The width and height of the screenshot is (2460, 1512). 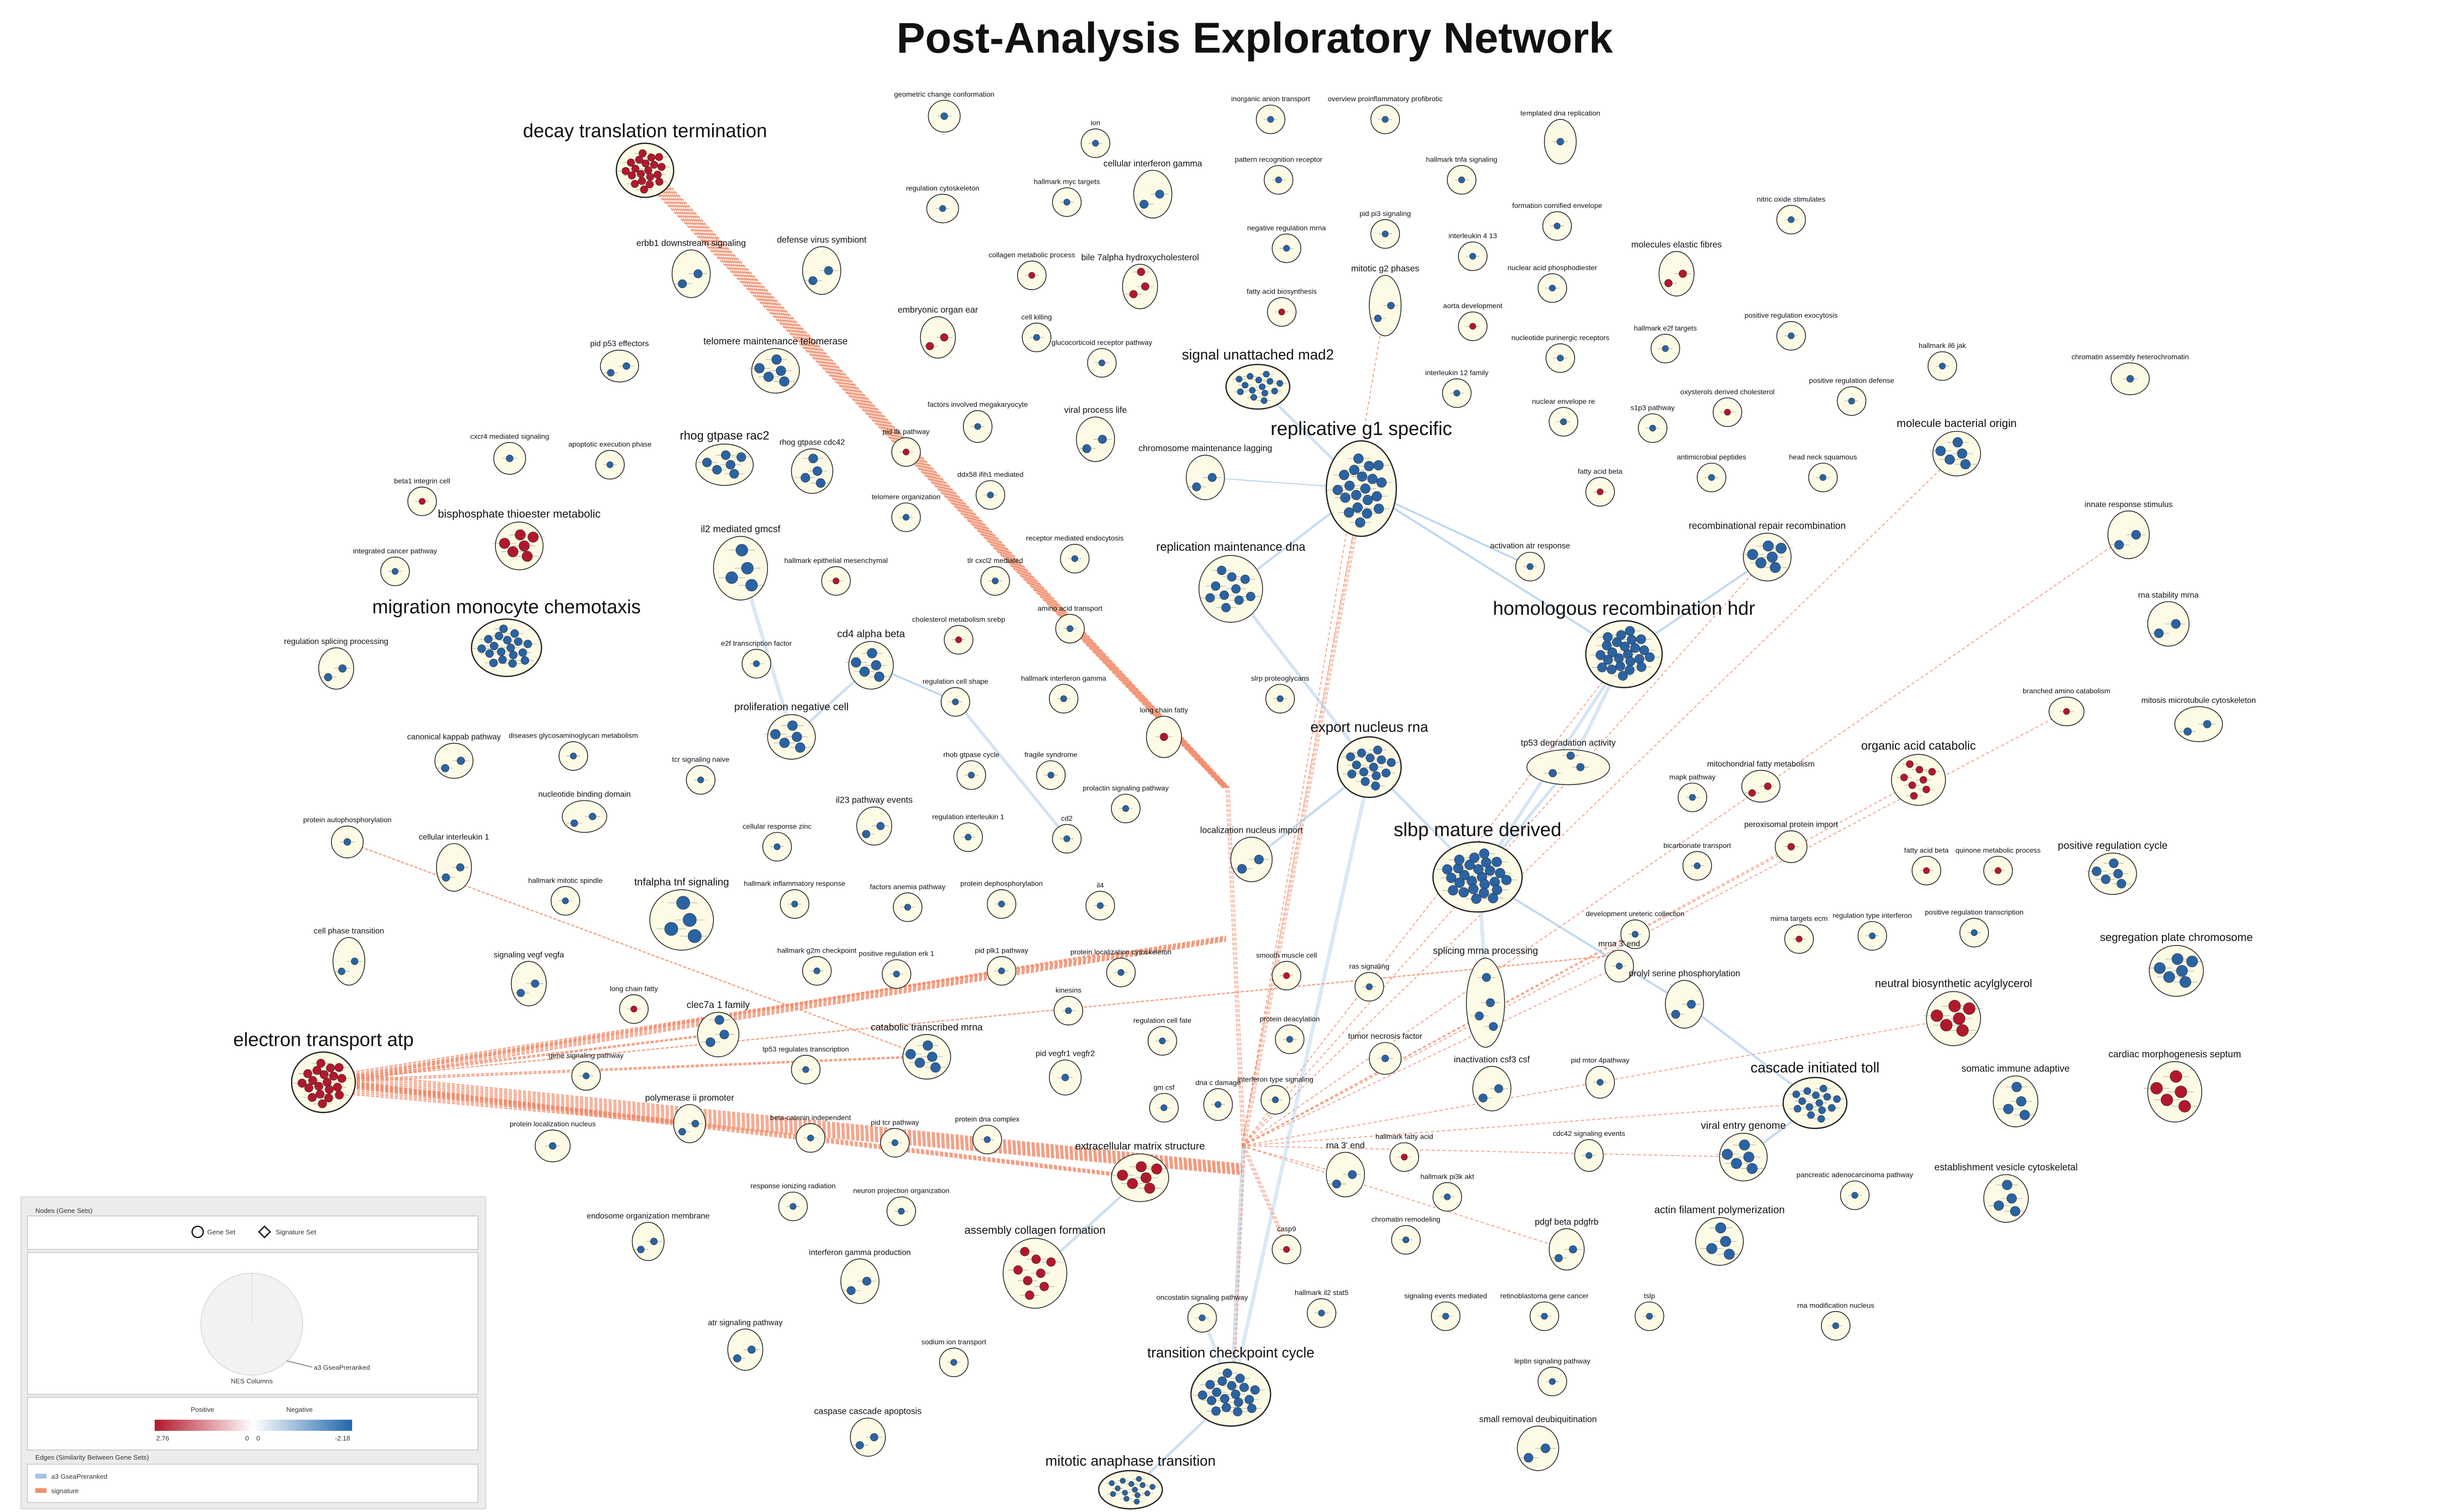 I want to click on gene-set-node: regulation type interferon, so click(x=1872, y=932).